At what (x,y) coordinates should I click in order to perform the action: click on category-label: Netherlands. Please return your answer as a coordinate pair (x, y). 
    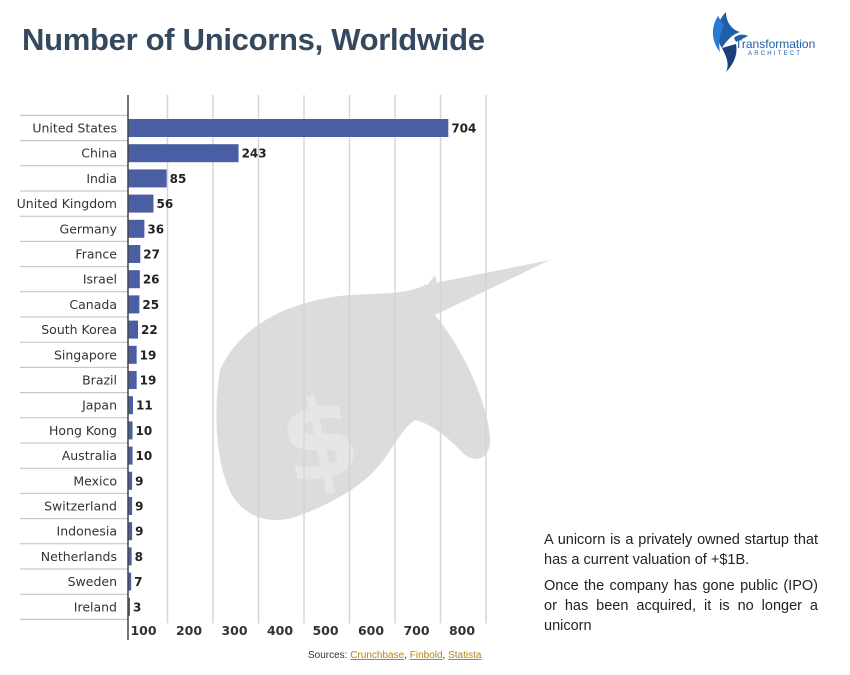
    Looking at the image, I should click on (79, 556).